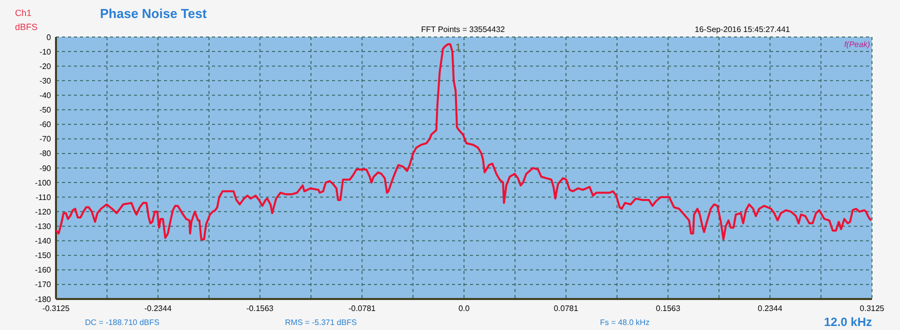 The height and width of the screenshot is (330, 900). Describe the element at coordinates (45, 51) in the screenshot. I see `y-tick-label: -10` at that location.